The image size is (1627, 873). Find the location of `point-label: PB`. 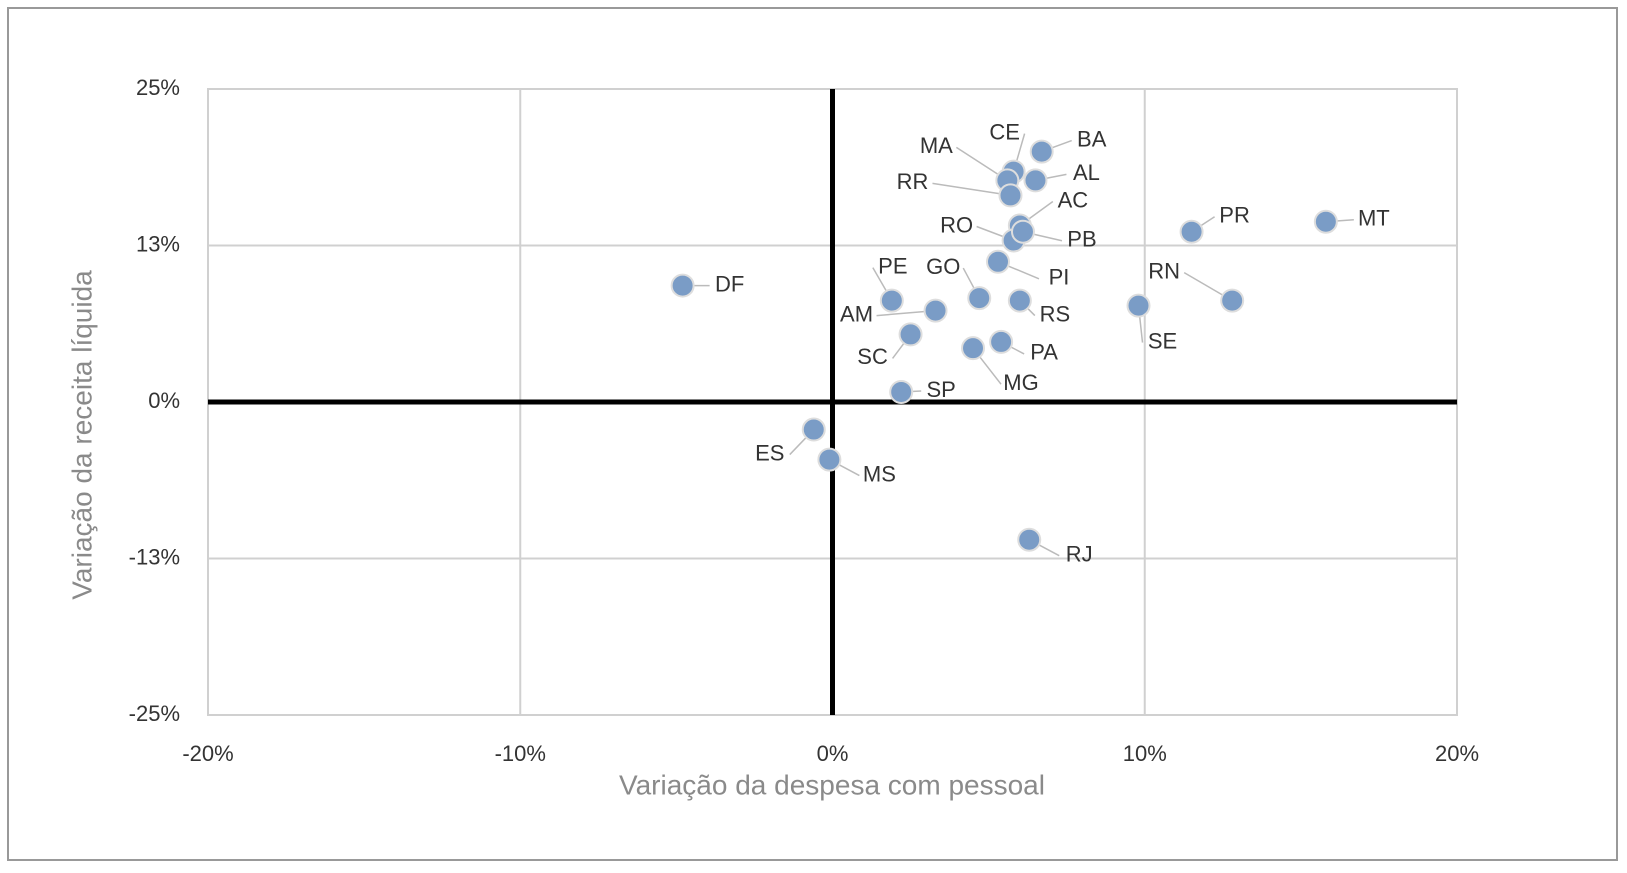

point-label: PB is located at coordinates (1081, 239).